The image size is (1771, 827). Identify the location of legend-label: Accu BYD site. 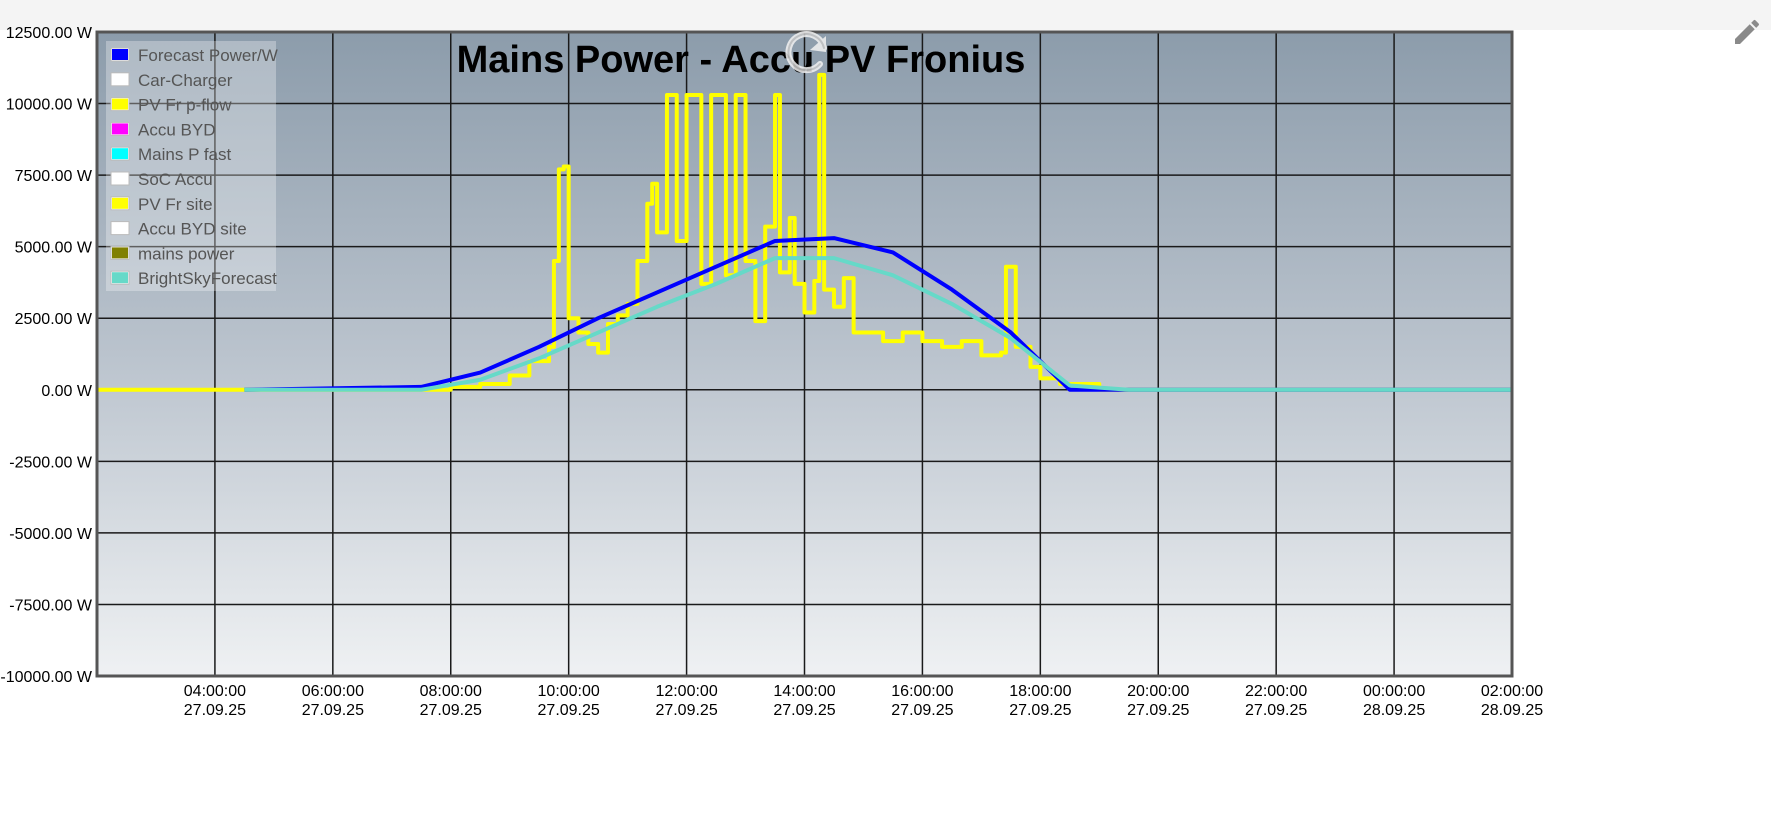
(192, 229).